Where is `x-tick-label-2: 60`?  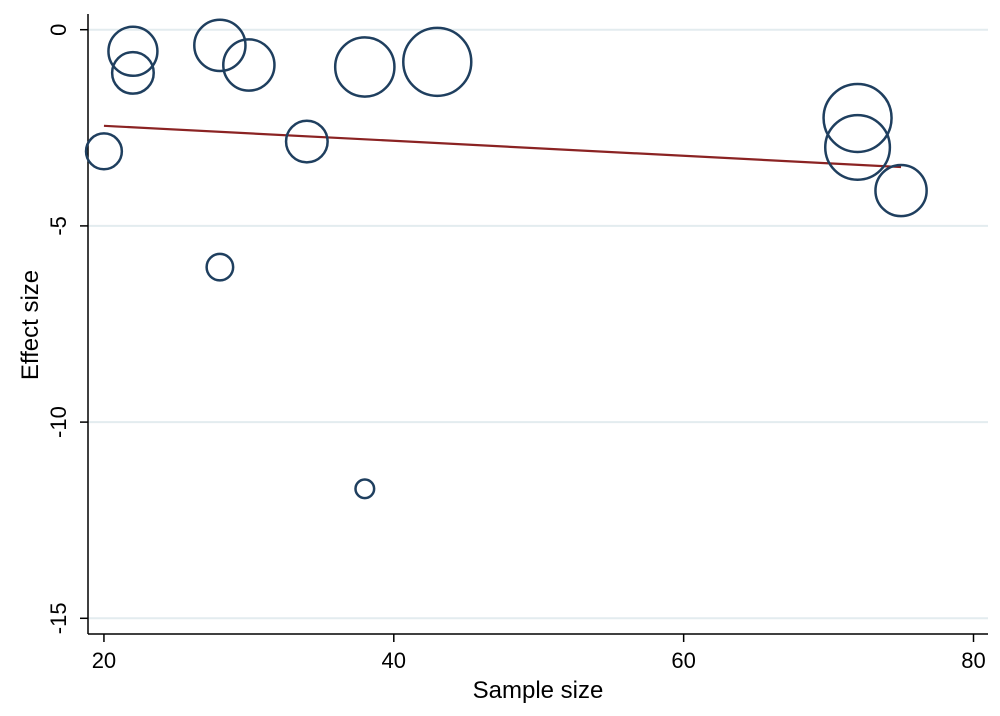 x-tick-label-2: 60 is located at coordinates (683, 660).